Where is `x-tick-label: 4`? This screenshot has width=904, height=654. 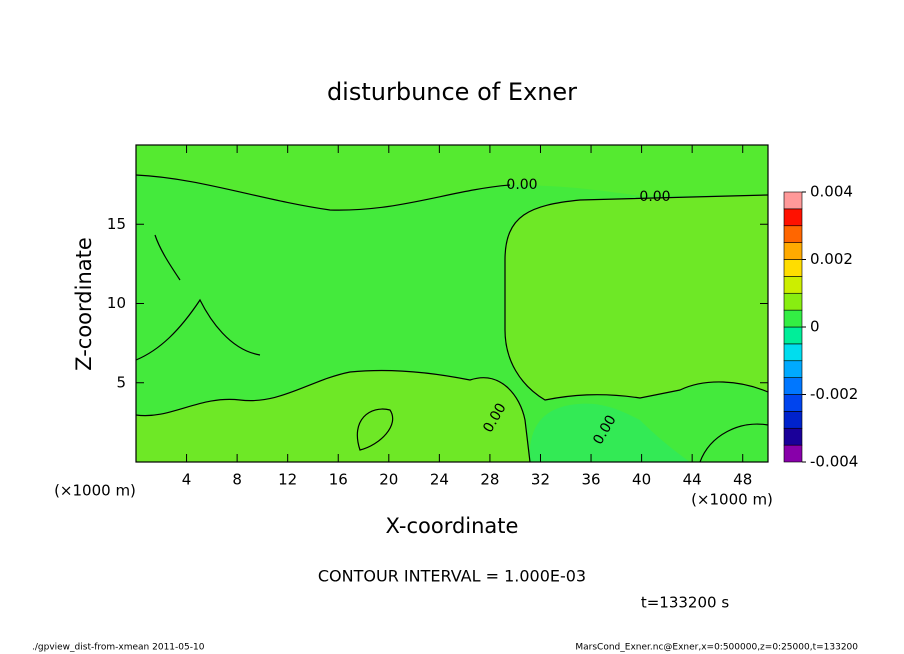
x-tick-label: 4 is located at coordinates (187, 480).